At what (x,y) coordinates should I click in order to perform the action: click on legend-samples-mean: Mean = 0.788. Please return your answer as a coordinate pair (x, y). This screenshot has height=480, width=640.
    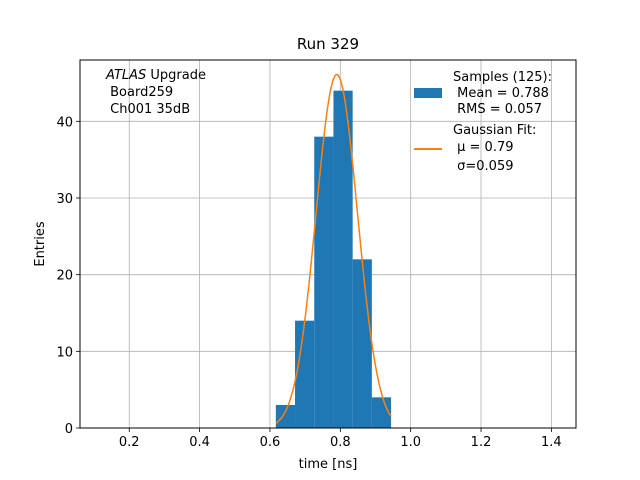
    Looking at the image, I should click on (501, 93).